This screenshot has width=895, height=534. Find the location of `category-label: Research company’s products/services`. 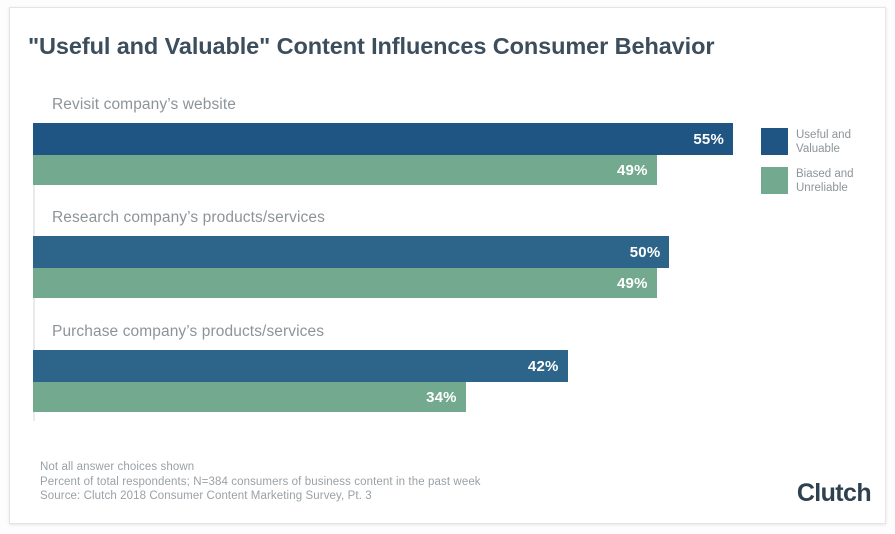

category-label: Research company’s products/services is located at coordinates (188, 217).